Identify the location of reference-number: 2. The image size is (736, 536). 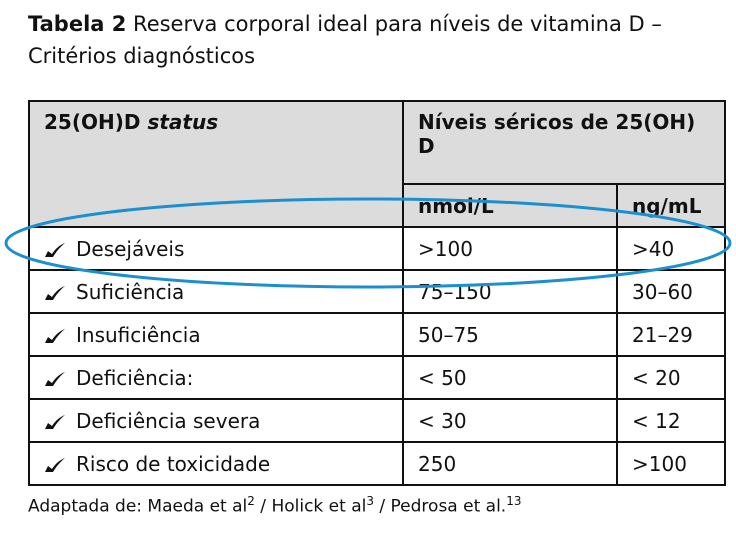
(251, 501).